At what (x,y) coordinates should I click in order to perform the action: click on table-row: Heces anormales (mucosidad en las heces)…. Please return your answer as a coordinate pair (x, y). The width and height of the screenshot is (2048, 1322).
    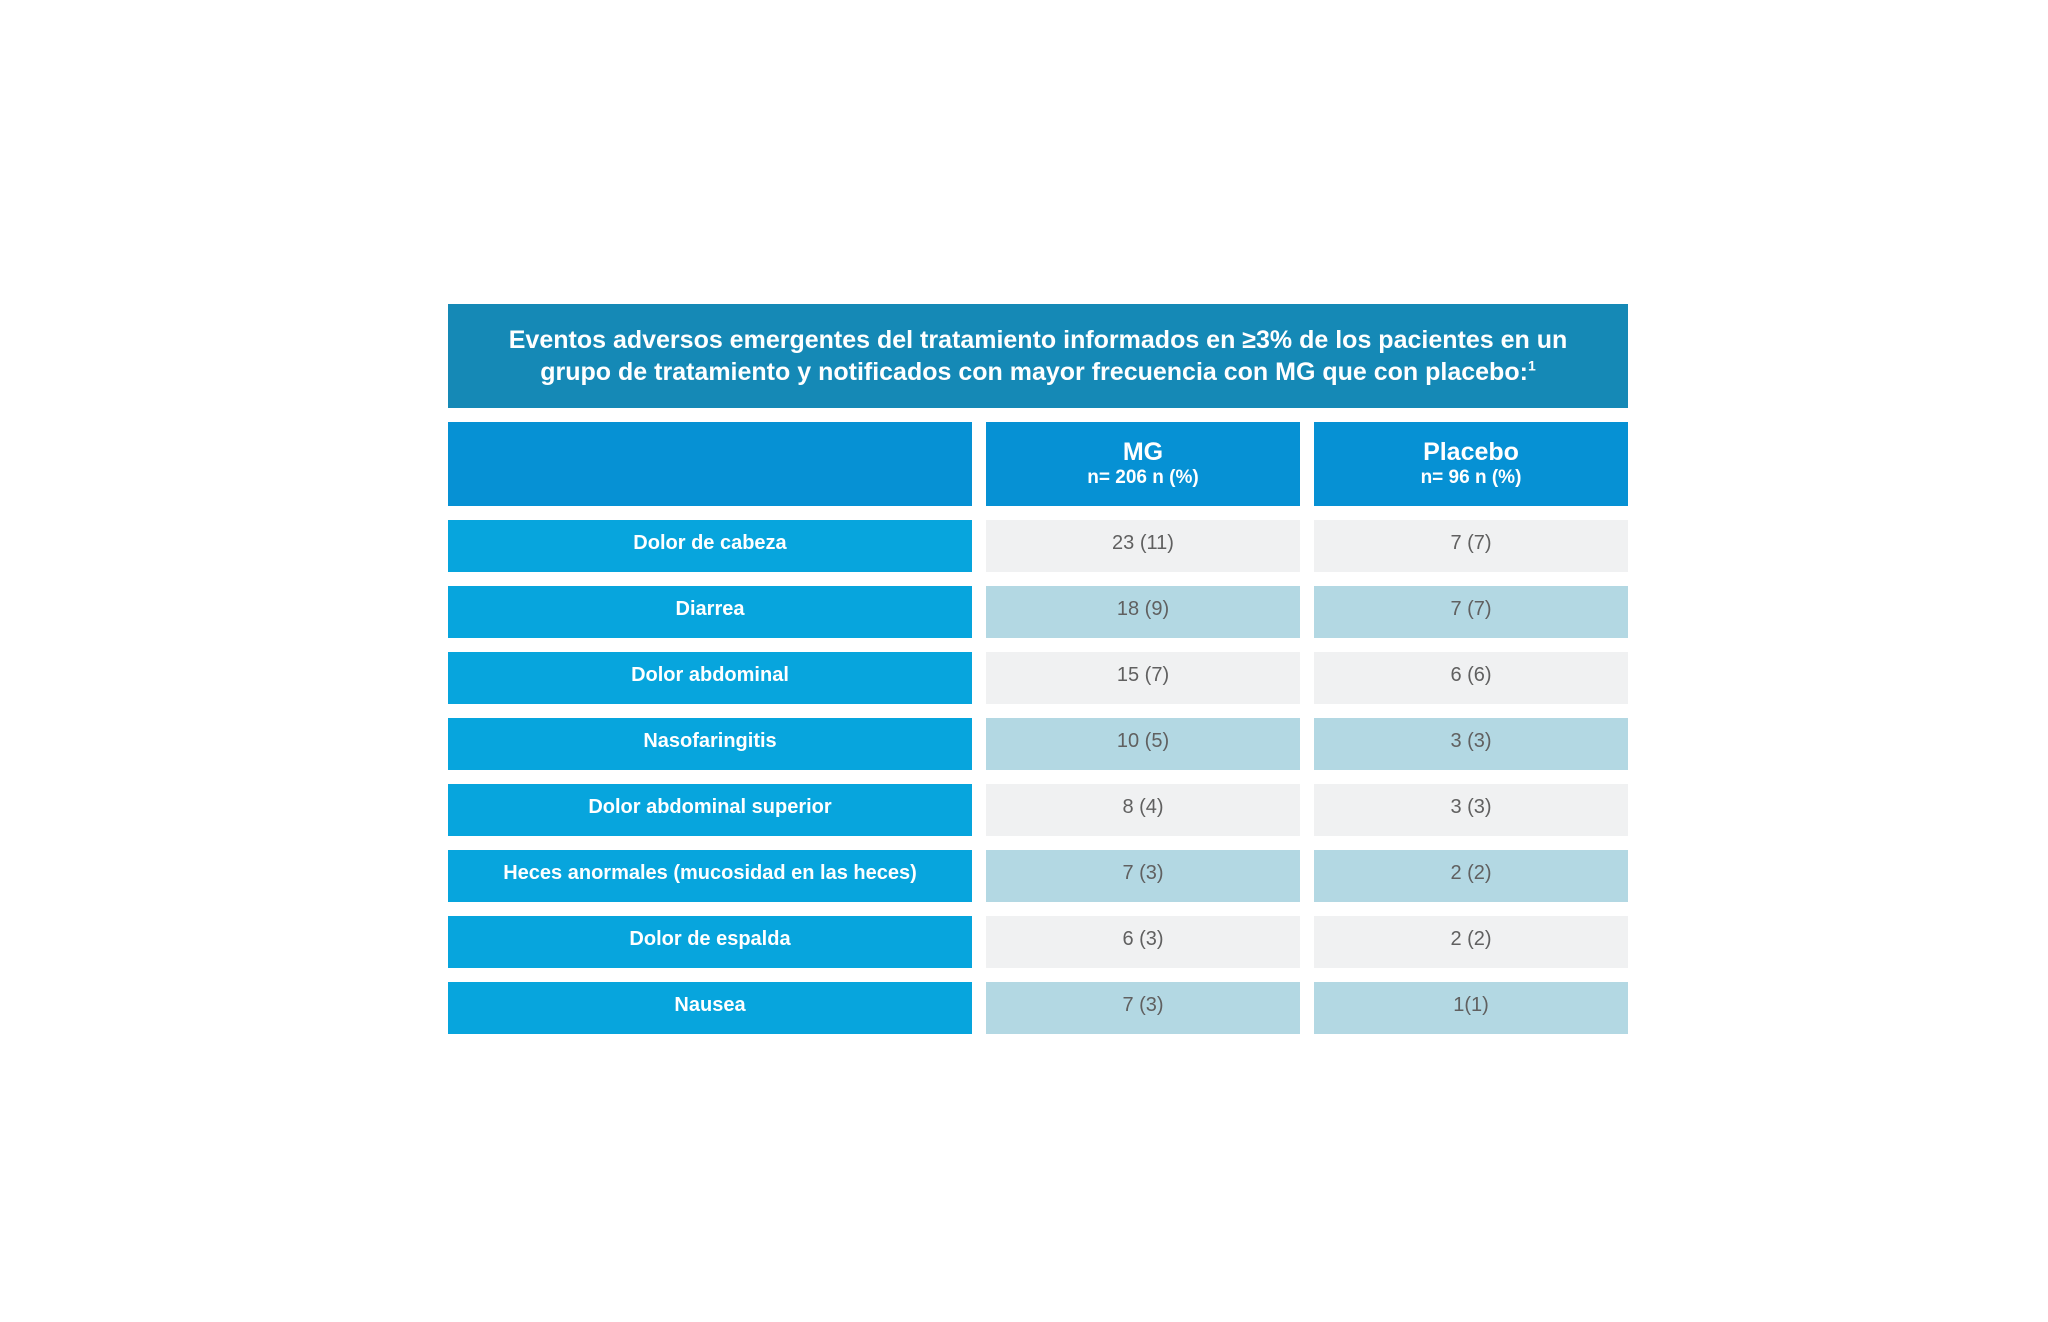
    Looking at the image, I should click on (1038, 876).